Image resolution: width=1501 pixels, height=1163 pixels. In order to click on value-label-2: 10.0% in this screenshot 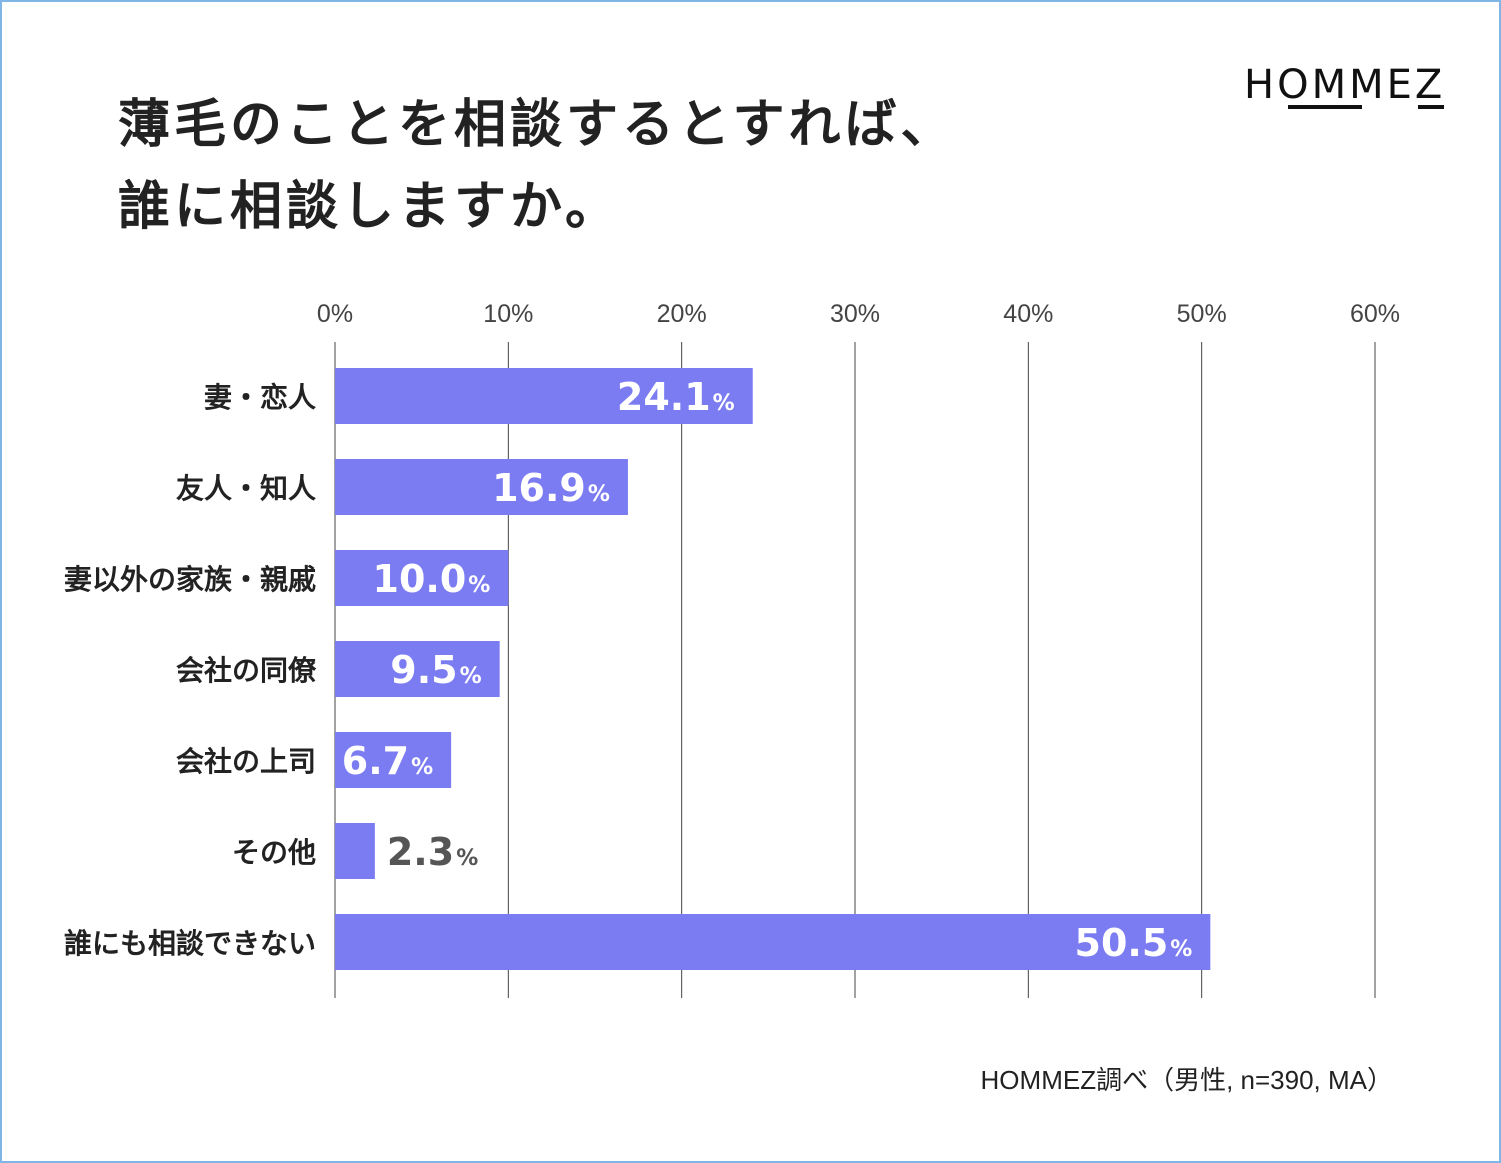, I will do `click(432, 579)`.